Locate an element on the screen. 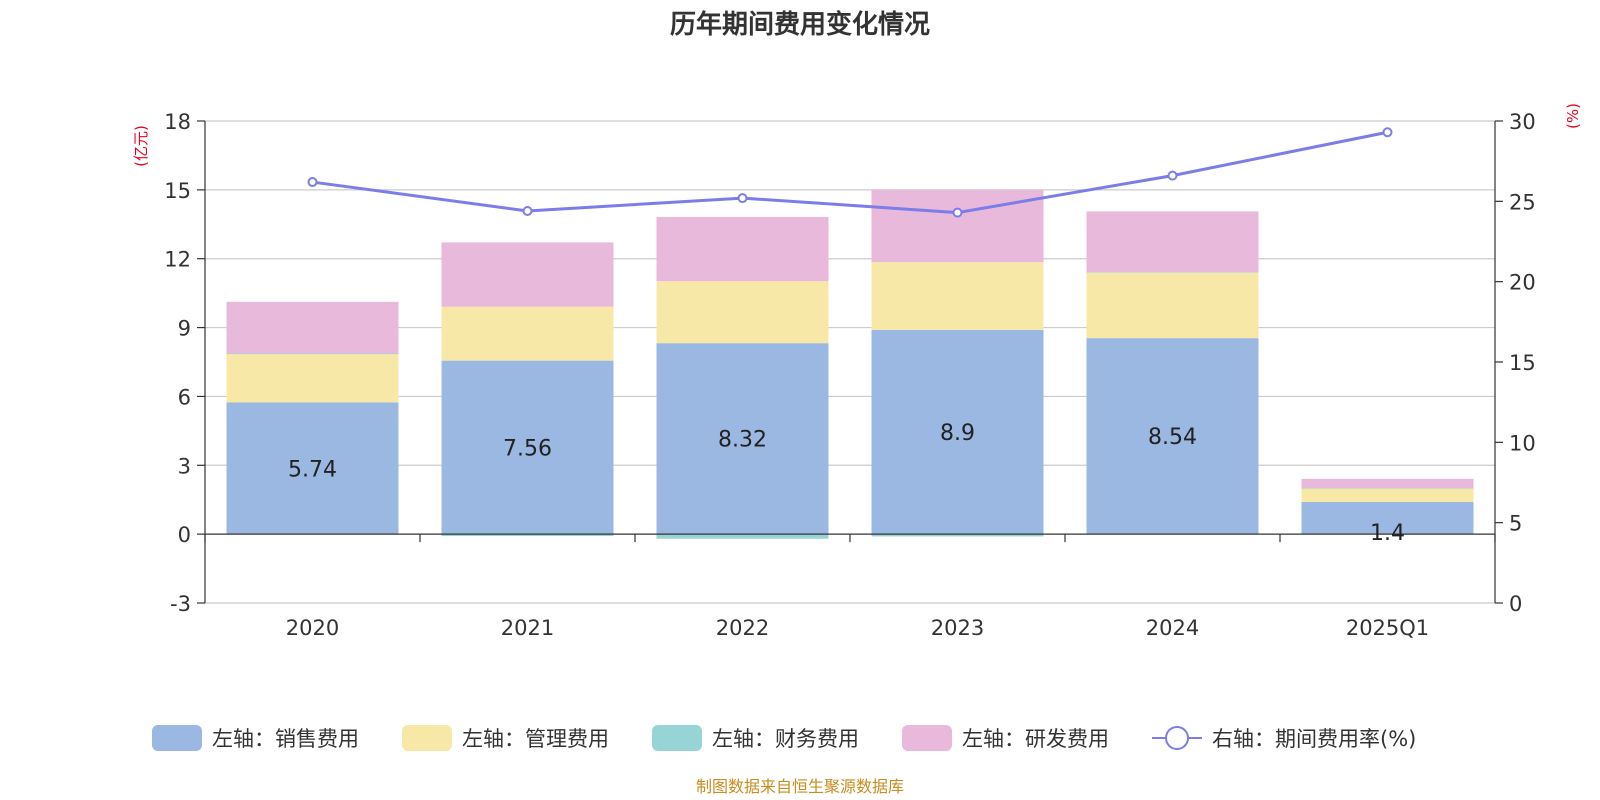 The height and width of the screenshot is (800, 1600). bar-value-label: 1.4 is located at coordinates (1387, 533).